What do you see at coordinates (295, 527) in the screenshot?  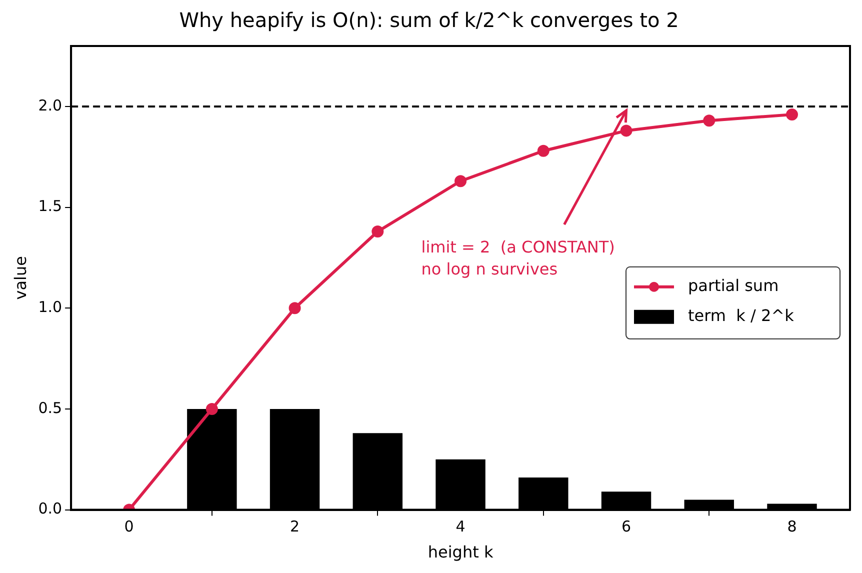 I see `x-tick-label: 2` at bounding box center [295, 527].